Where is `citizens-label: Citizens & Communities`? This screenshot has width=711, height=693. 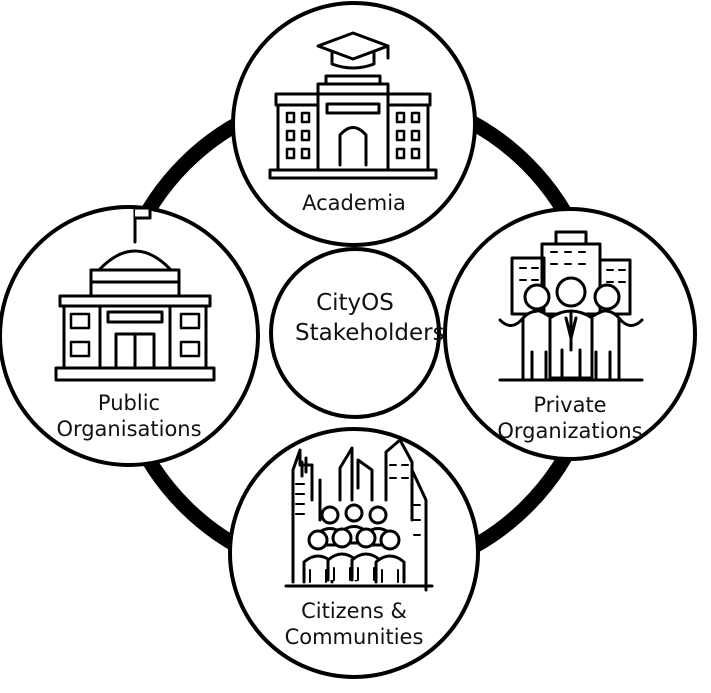
citizens-label: Citizens & Communities is located at coordinates (354, 624).